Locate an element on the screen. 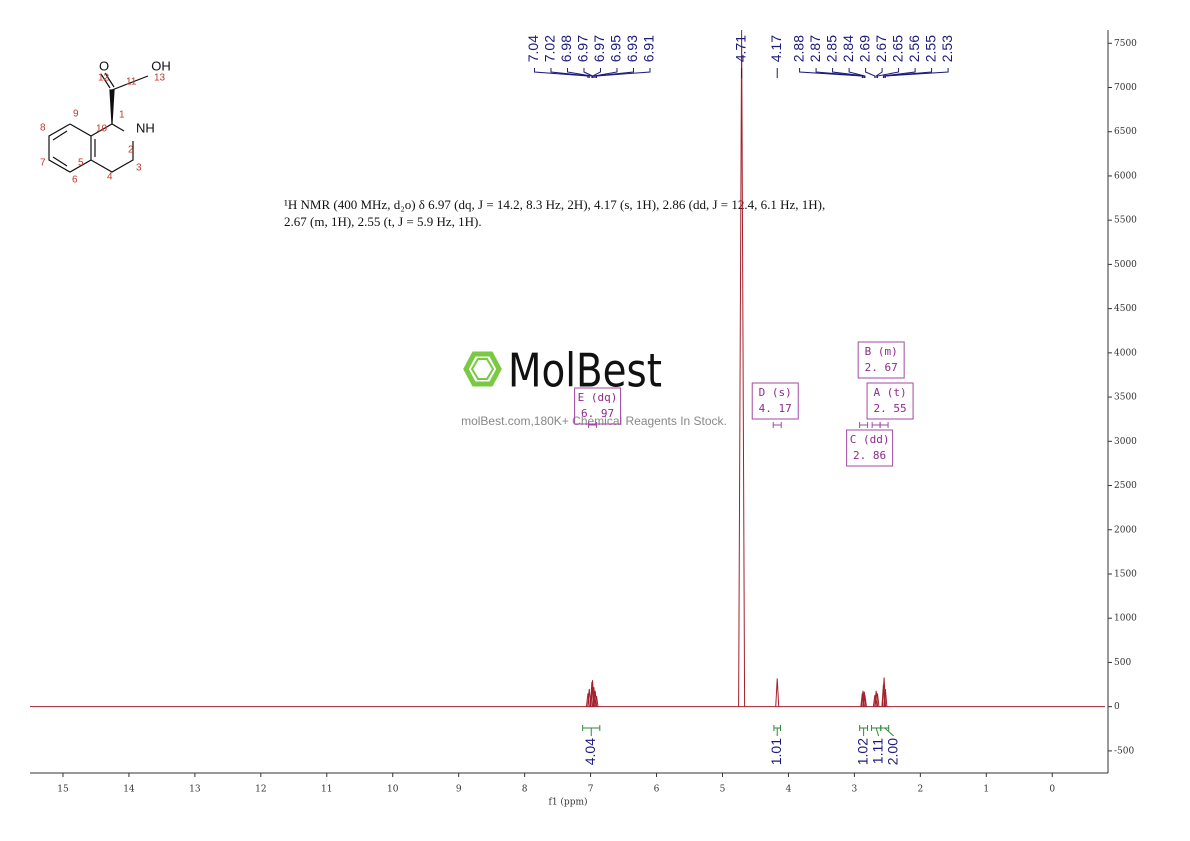 The height and width of the screenshot is (841, 1190). watermark-logo-icon is located at coordinates (482, 369).